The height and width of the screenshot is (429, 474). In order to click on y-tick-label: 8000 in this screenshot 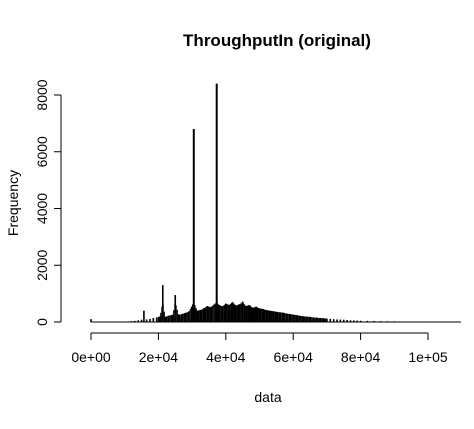, I will do `click(42, 94)`.